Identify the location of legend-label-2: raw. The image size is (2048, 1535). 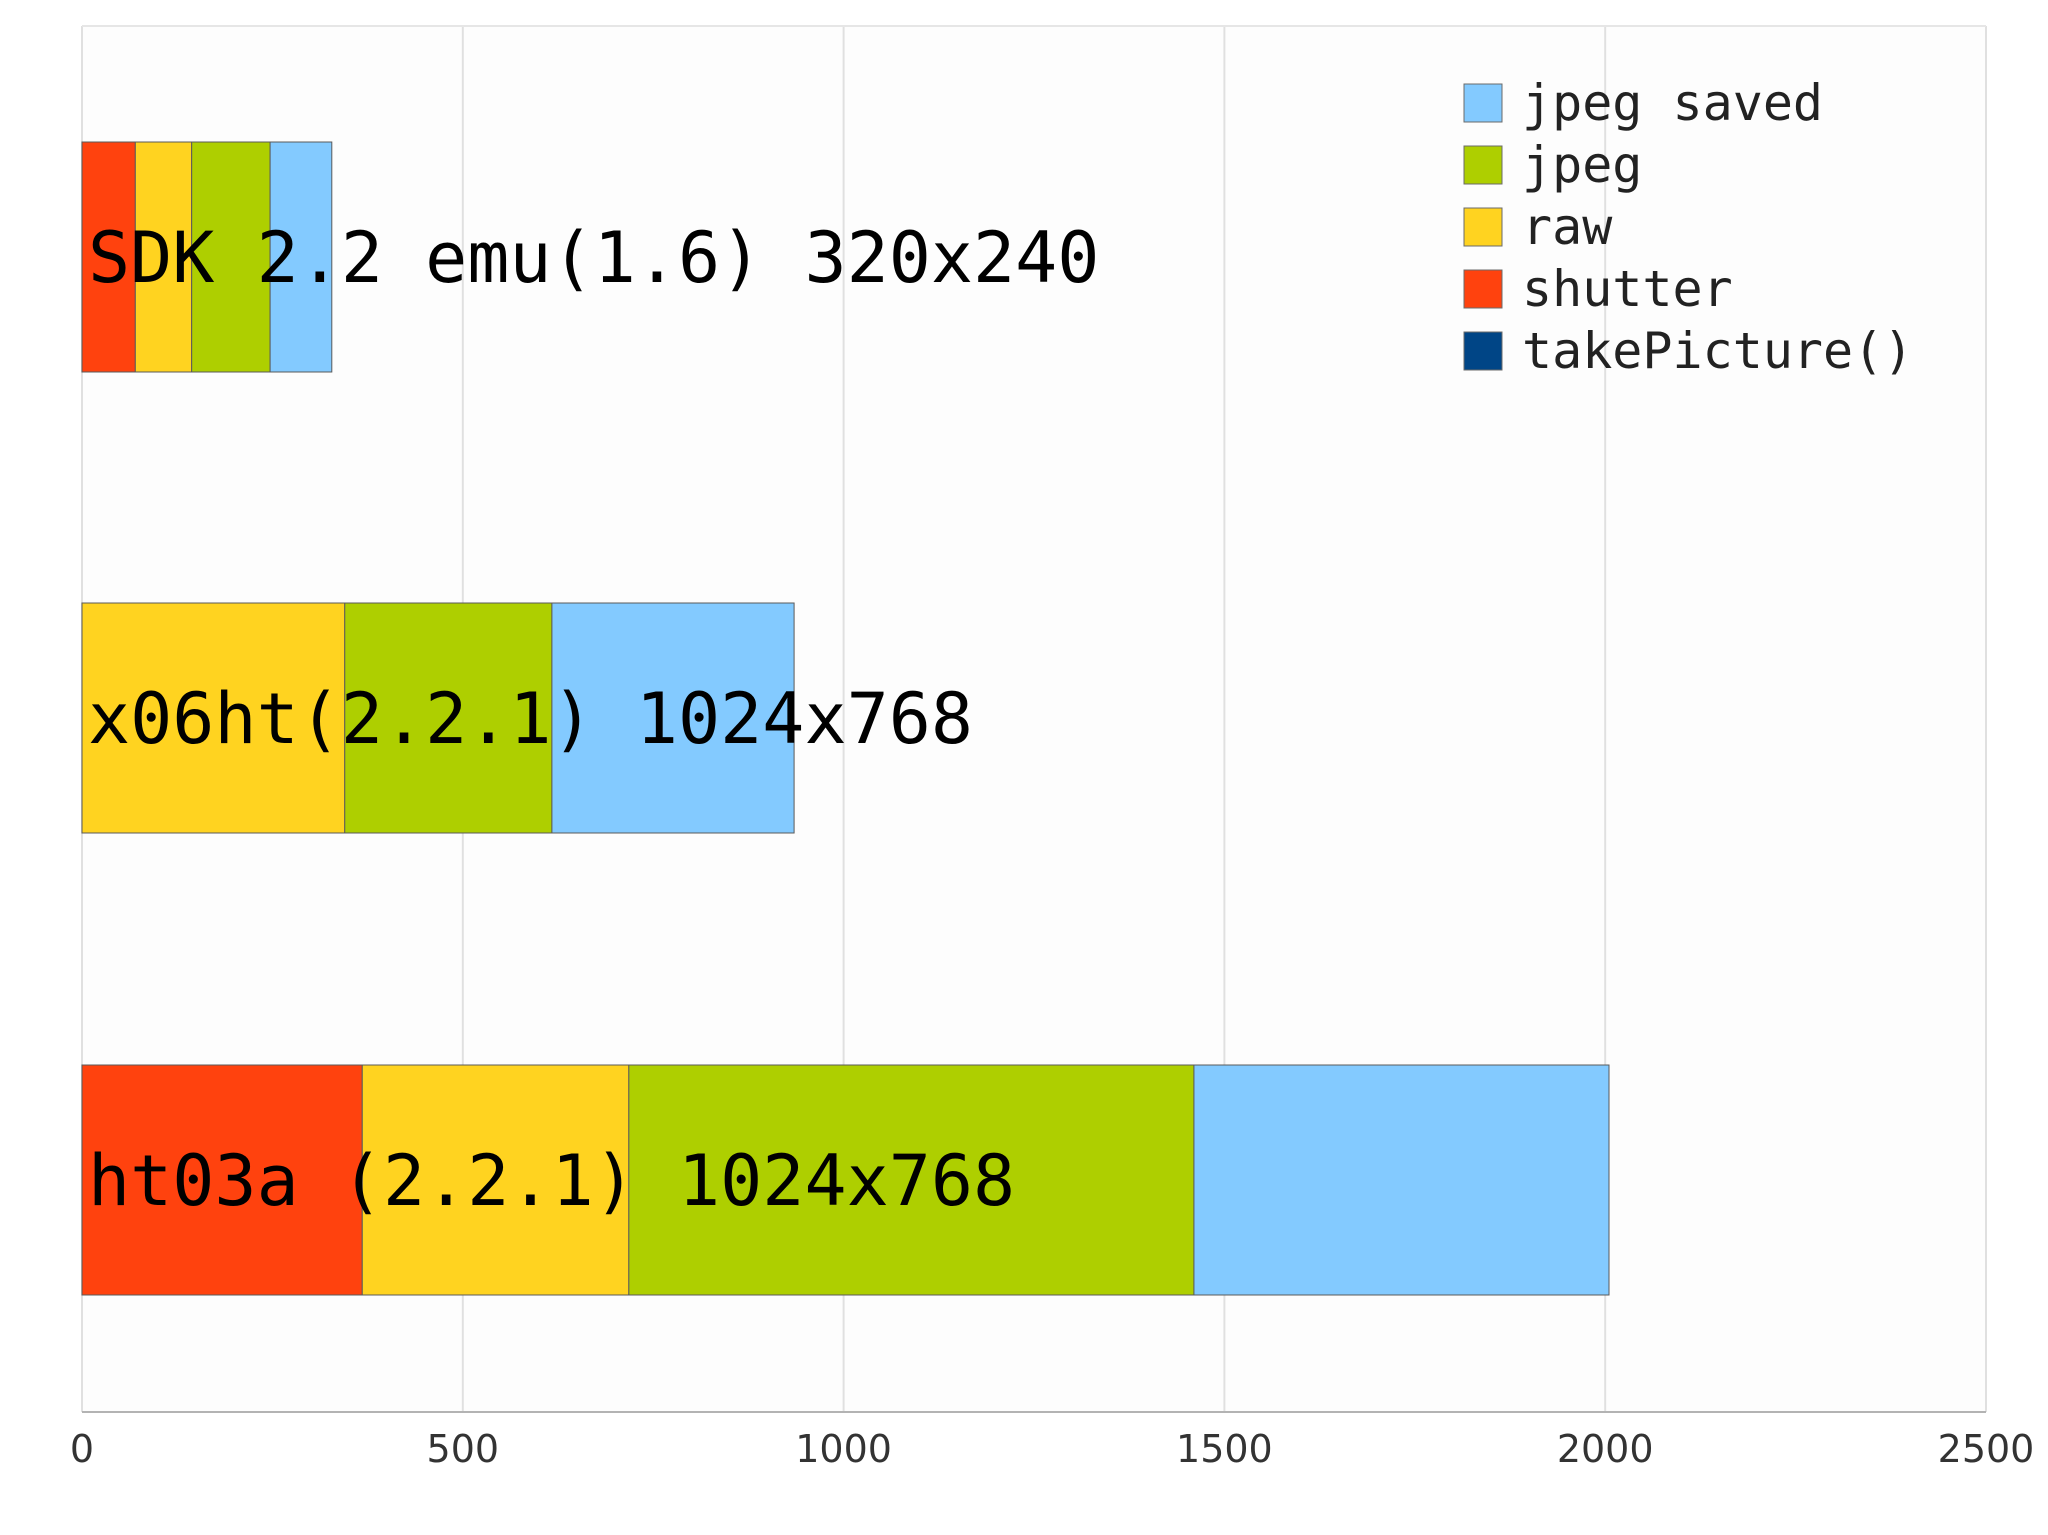
(1567, 227).